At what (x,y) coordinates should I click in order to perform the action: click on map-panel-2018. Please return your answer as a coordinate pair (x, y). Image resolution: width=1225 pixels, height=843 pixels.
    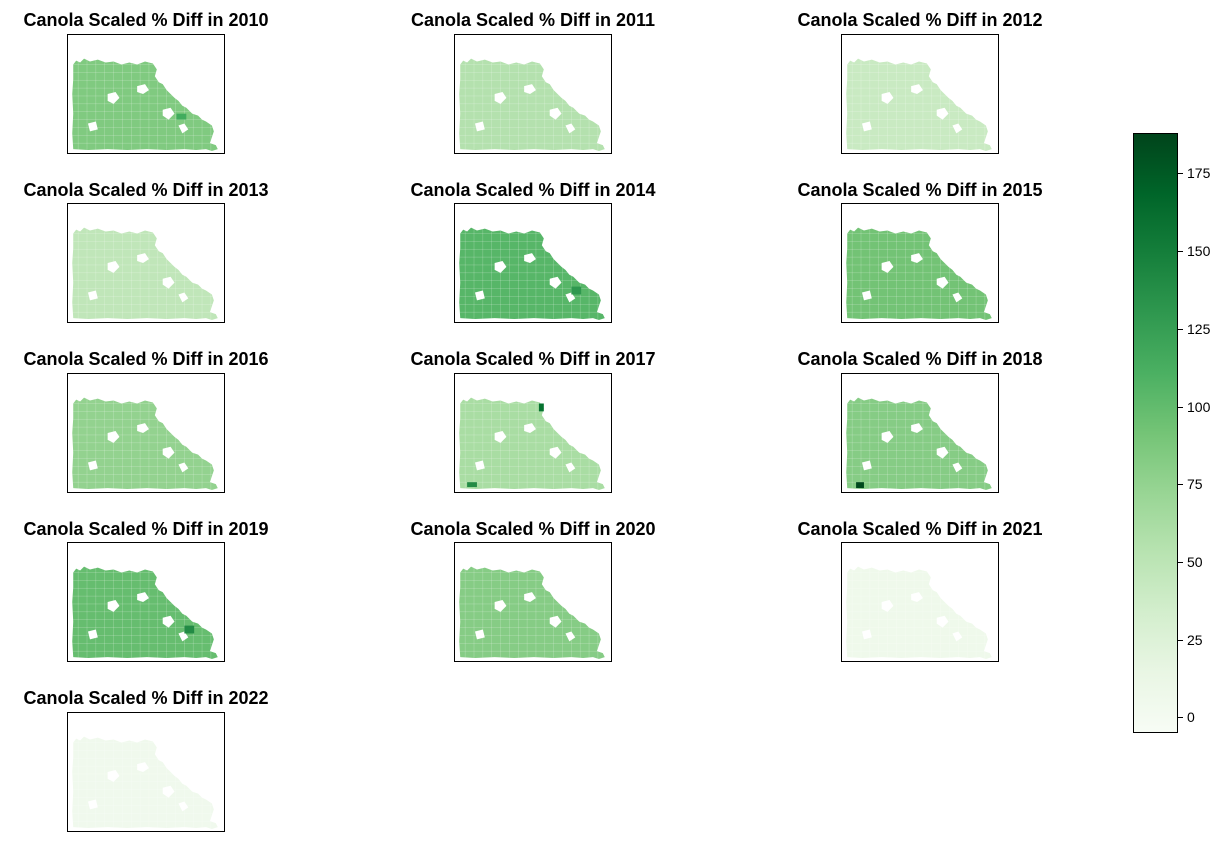
    Looking at the image, I should click on (920, 433).